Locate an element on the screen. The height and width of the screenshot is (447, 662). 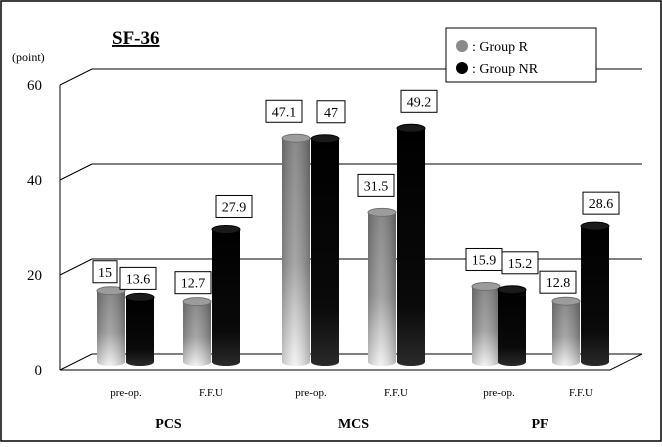
bar-group-nr-5-body is located at coordinates (595, 296).